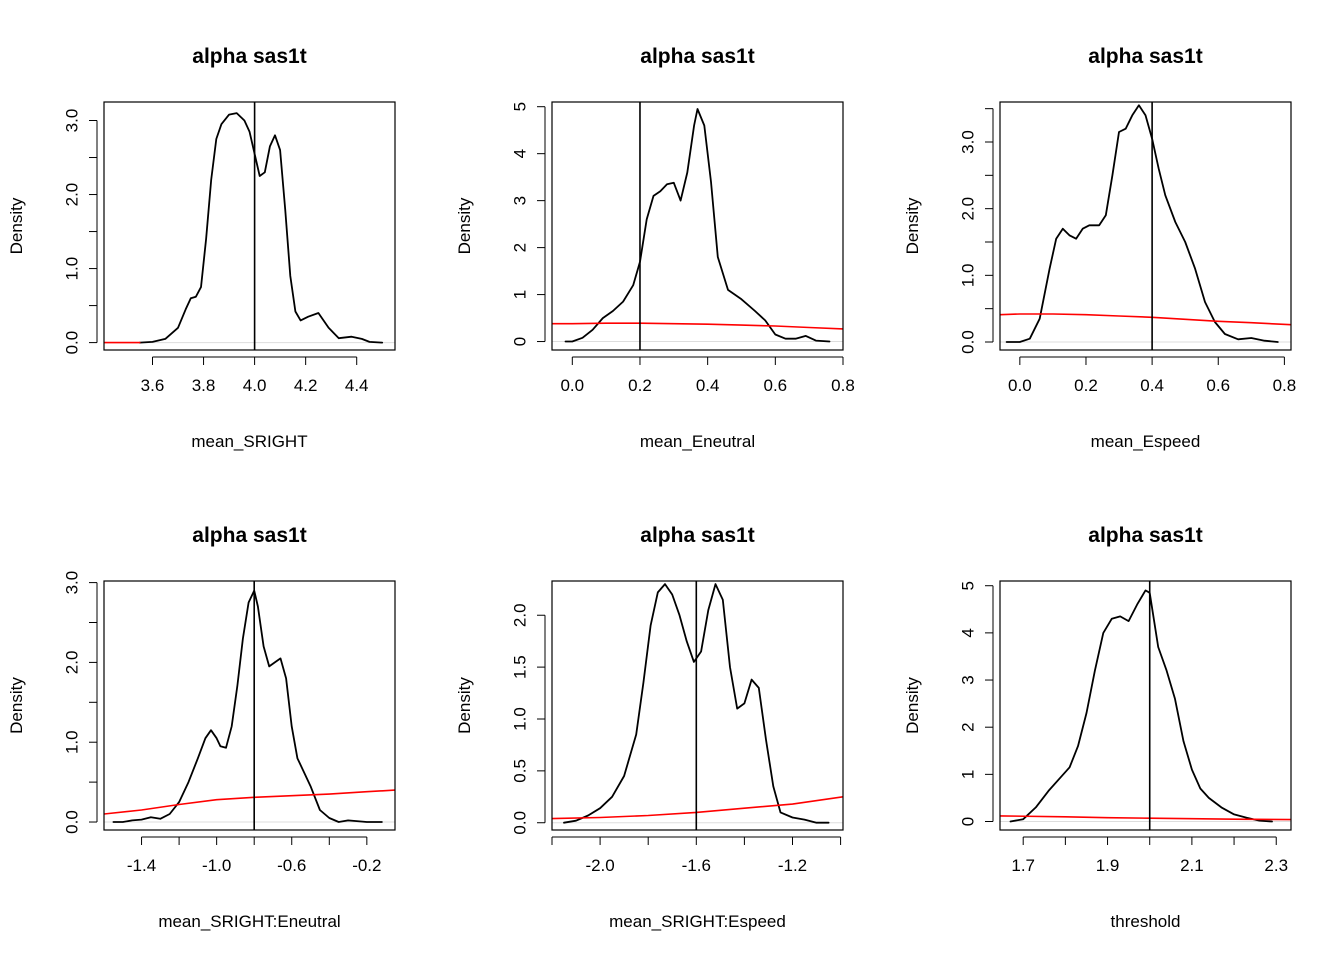  Describe the element at coordinates (204, 385) in the screenshot. I see `x-tick-label: 3.8` at that location.